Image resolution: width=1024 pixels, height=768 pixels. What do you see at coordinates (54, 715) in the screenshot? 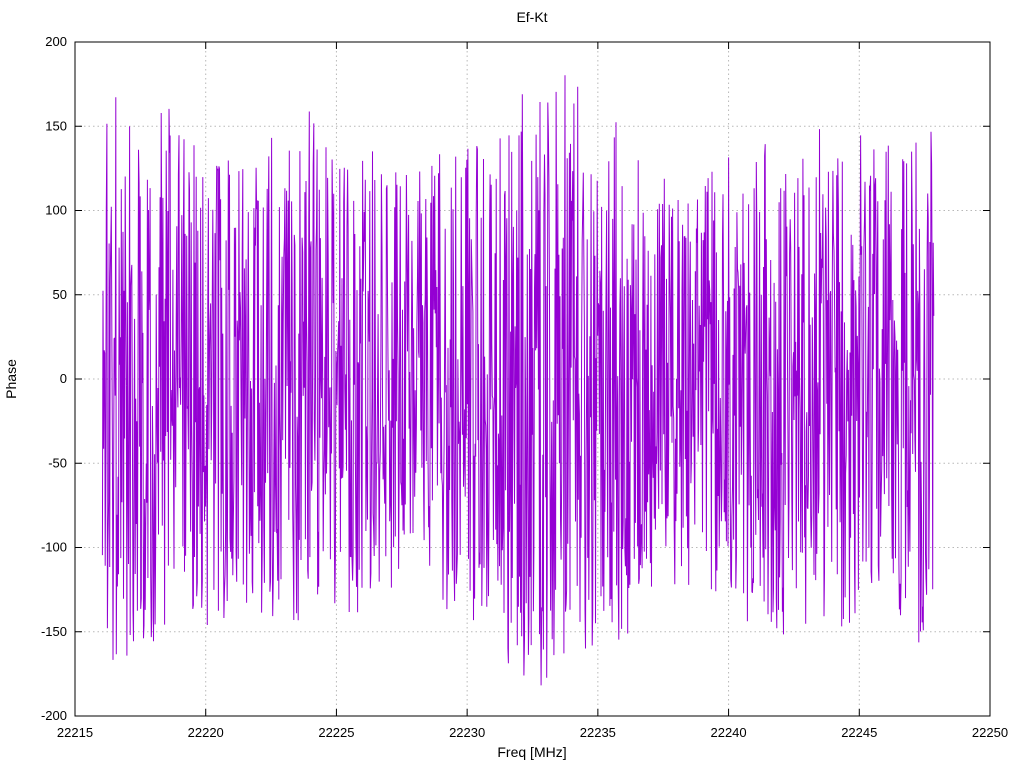
I see `y-tick-label: -200` at bounding box center [54, 715].